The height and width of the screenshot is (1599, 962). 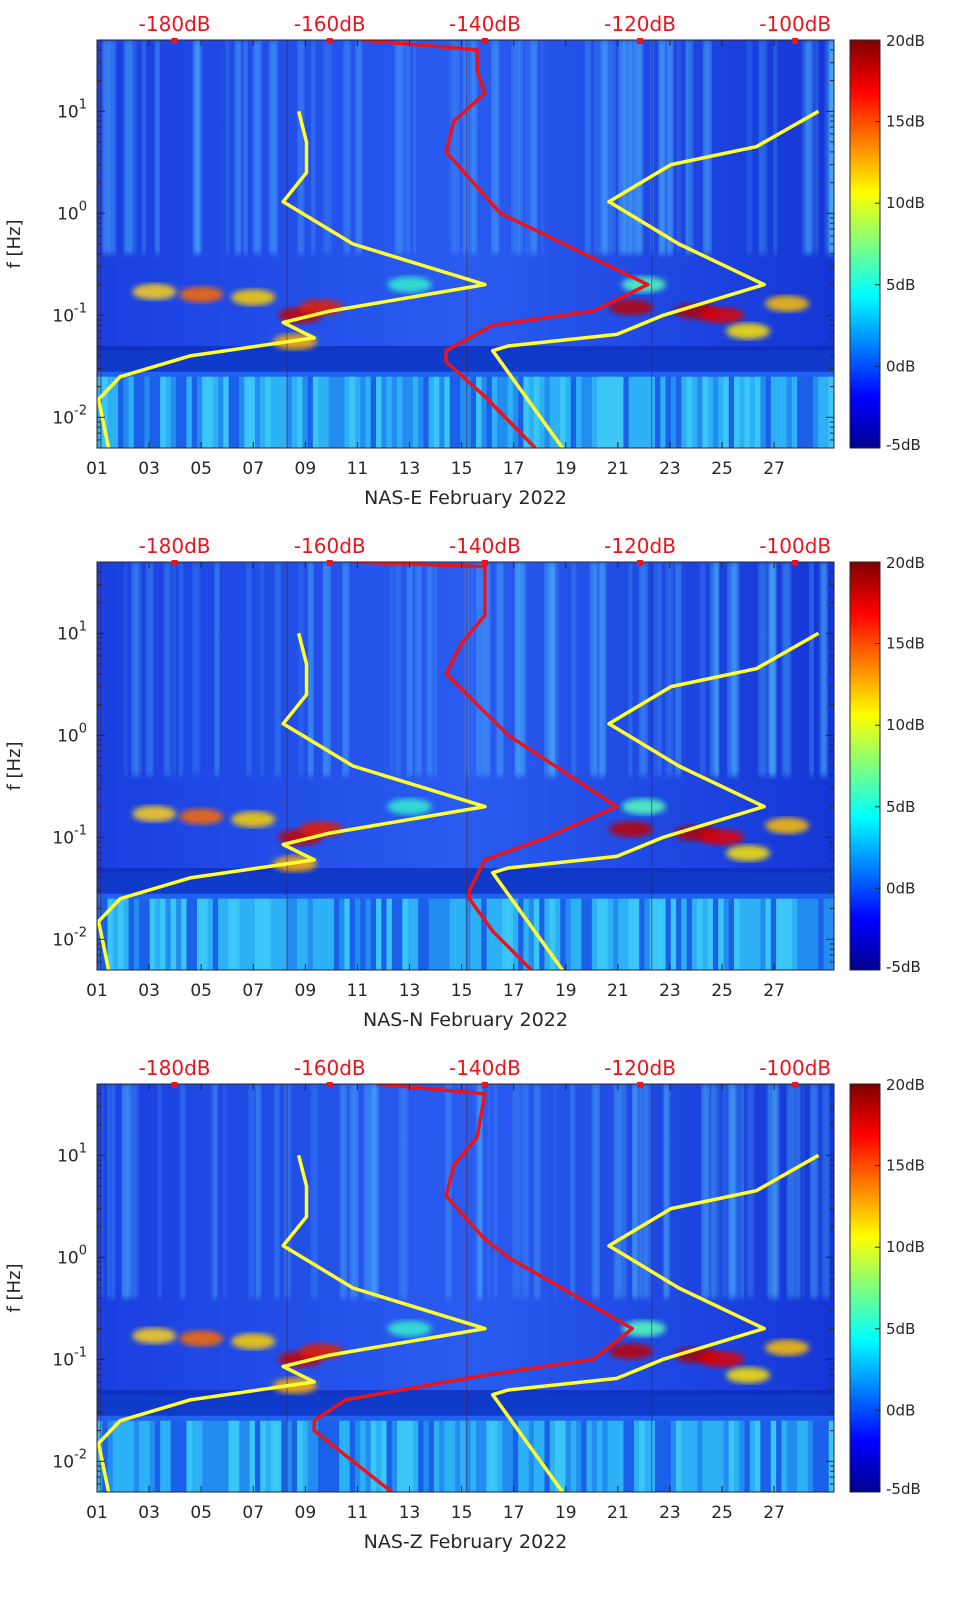 What do you see at coordinates (80, 410) in the screenshot?
I see `y-tick-exponent: -2` at bounding box center [80, 410].